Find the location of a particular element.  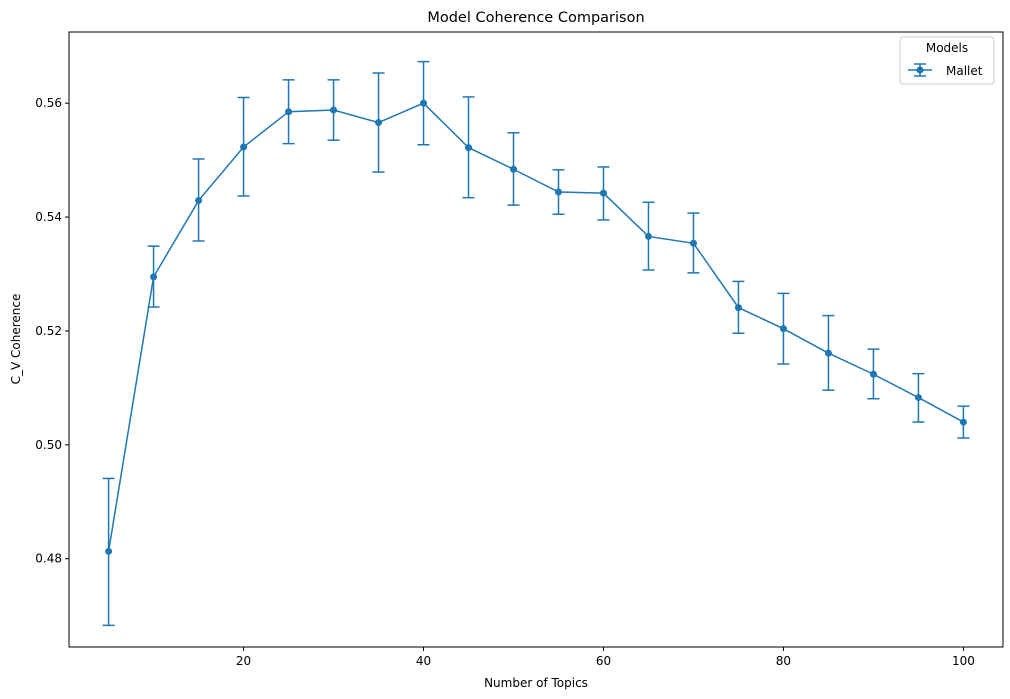

legend-marker is located at coordinates (920, 70).